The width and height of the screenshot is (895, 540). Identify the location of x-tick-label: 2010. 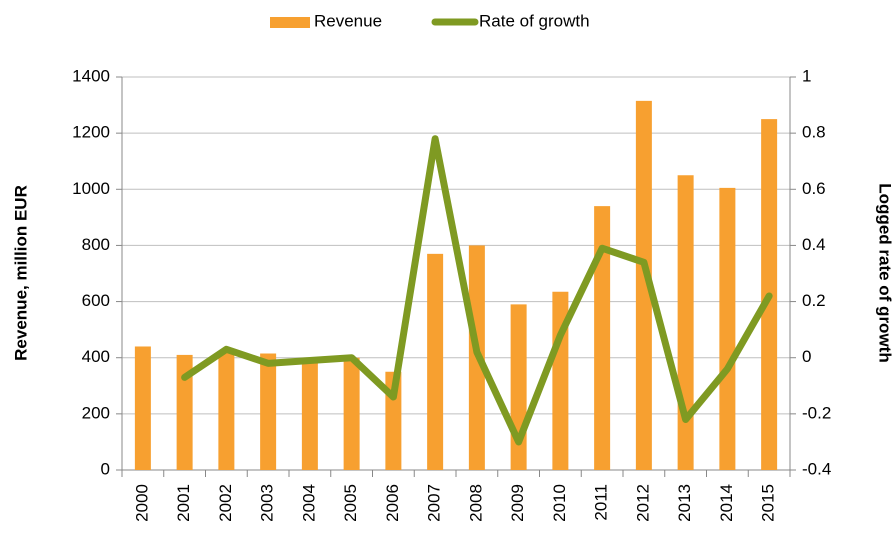
(559, 503).